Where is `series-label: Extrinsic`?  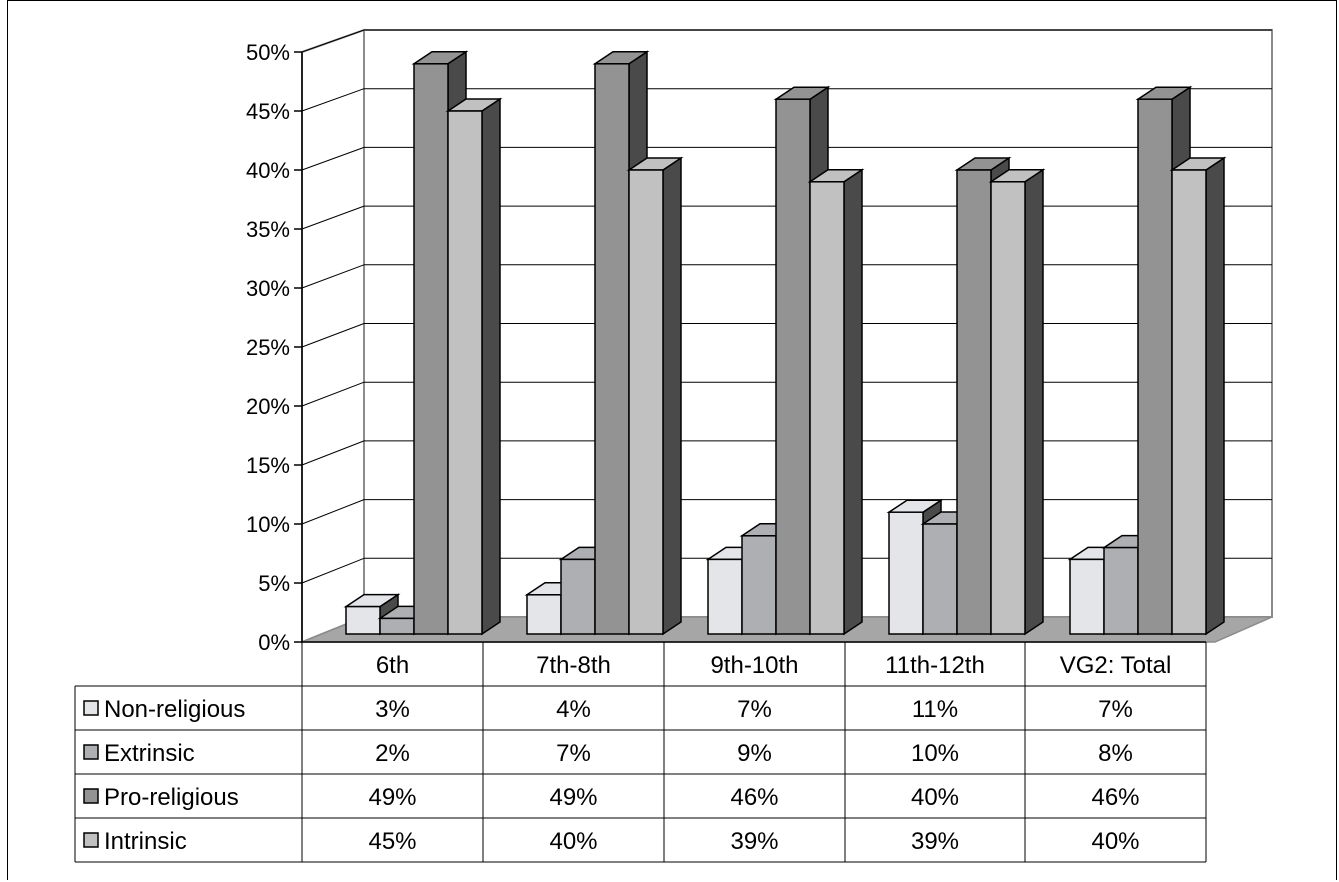 series-label: Extrinsic is located at coordinates (149, 753).